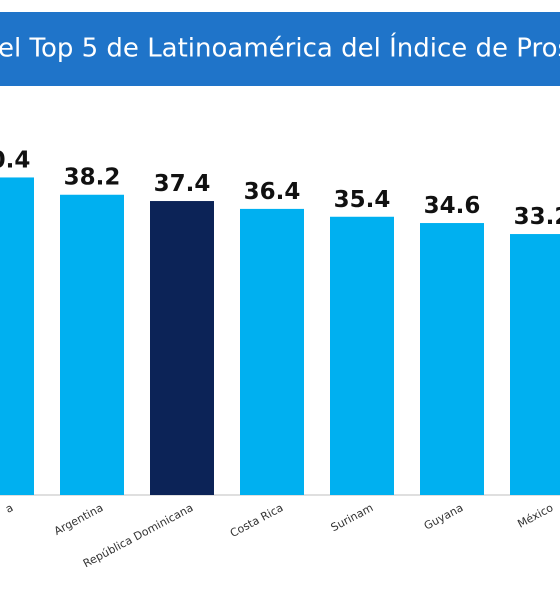  I want to click on value-label: 34.6, so click(452, 206).